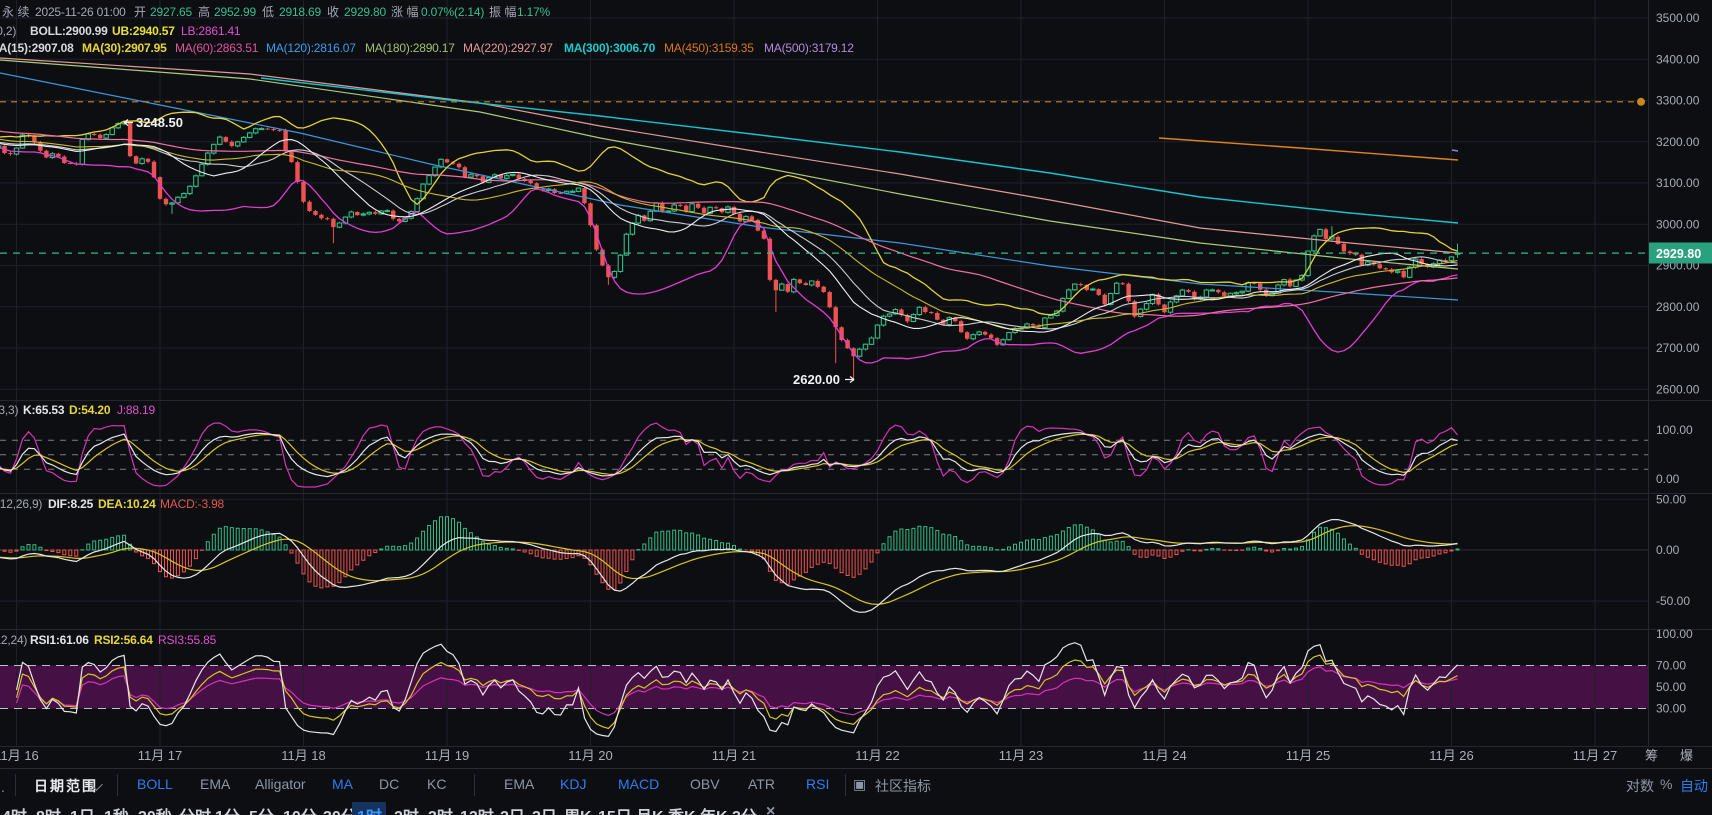 Image resolution: width=1712 pixels, height=815 pixels. What do you see at coordinates (1678, 307) in the screenshot?
I see `svg-text: 2800.00` at bounding box center [1678, 307].